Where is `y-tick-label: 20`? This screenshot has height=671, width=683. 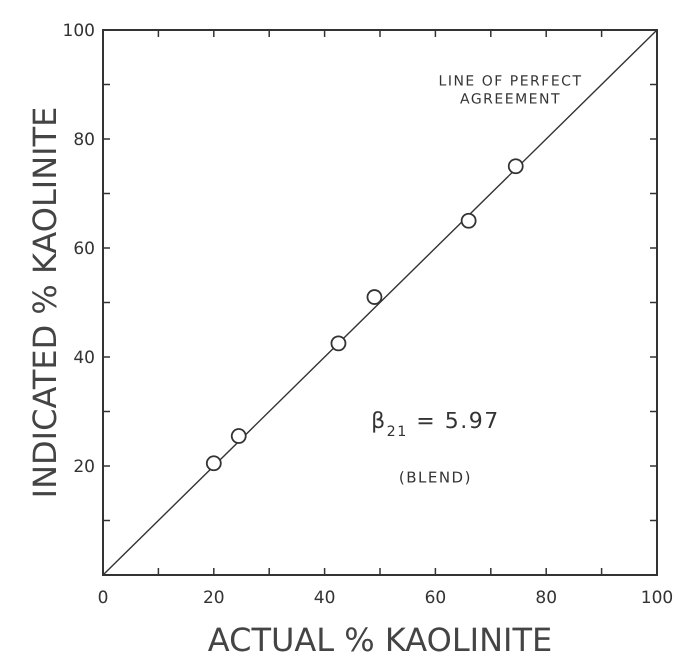
y-tick-label: 20 is located at coordinates (84, 466).